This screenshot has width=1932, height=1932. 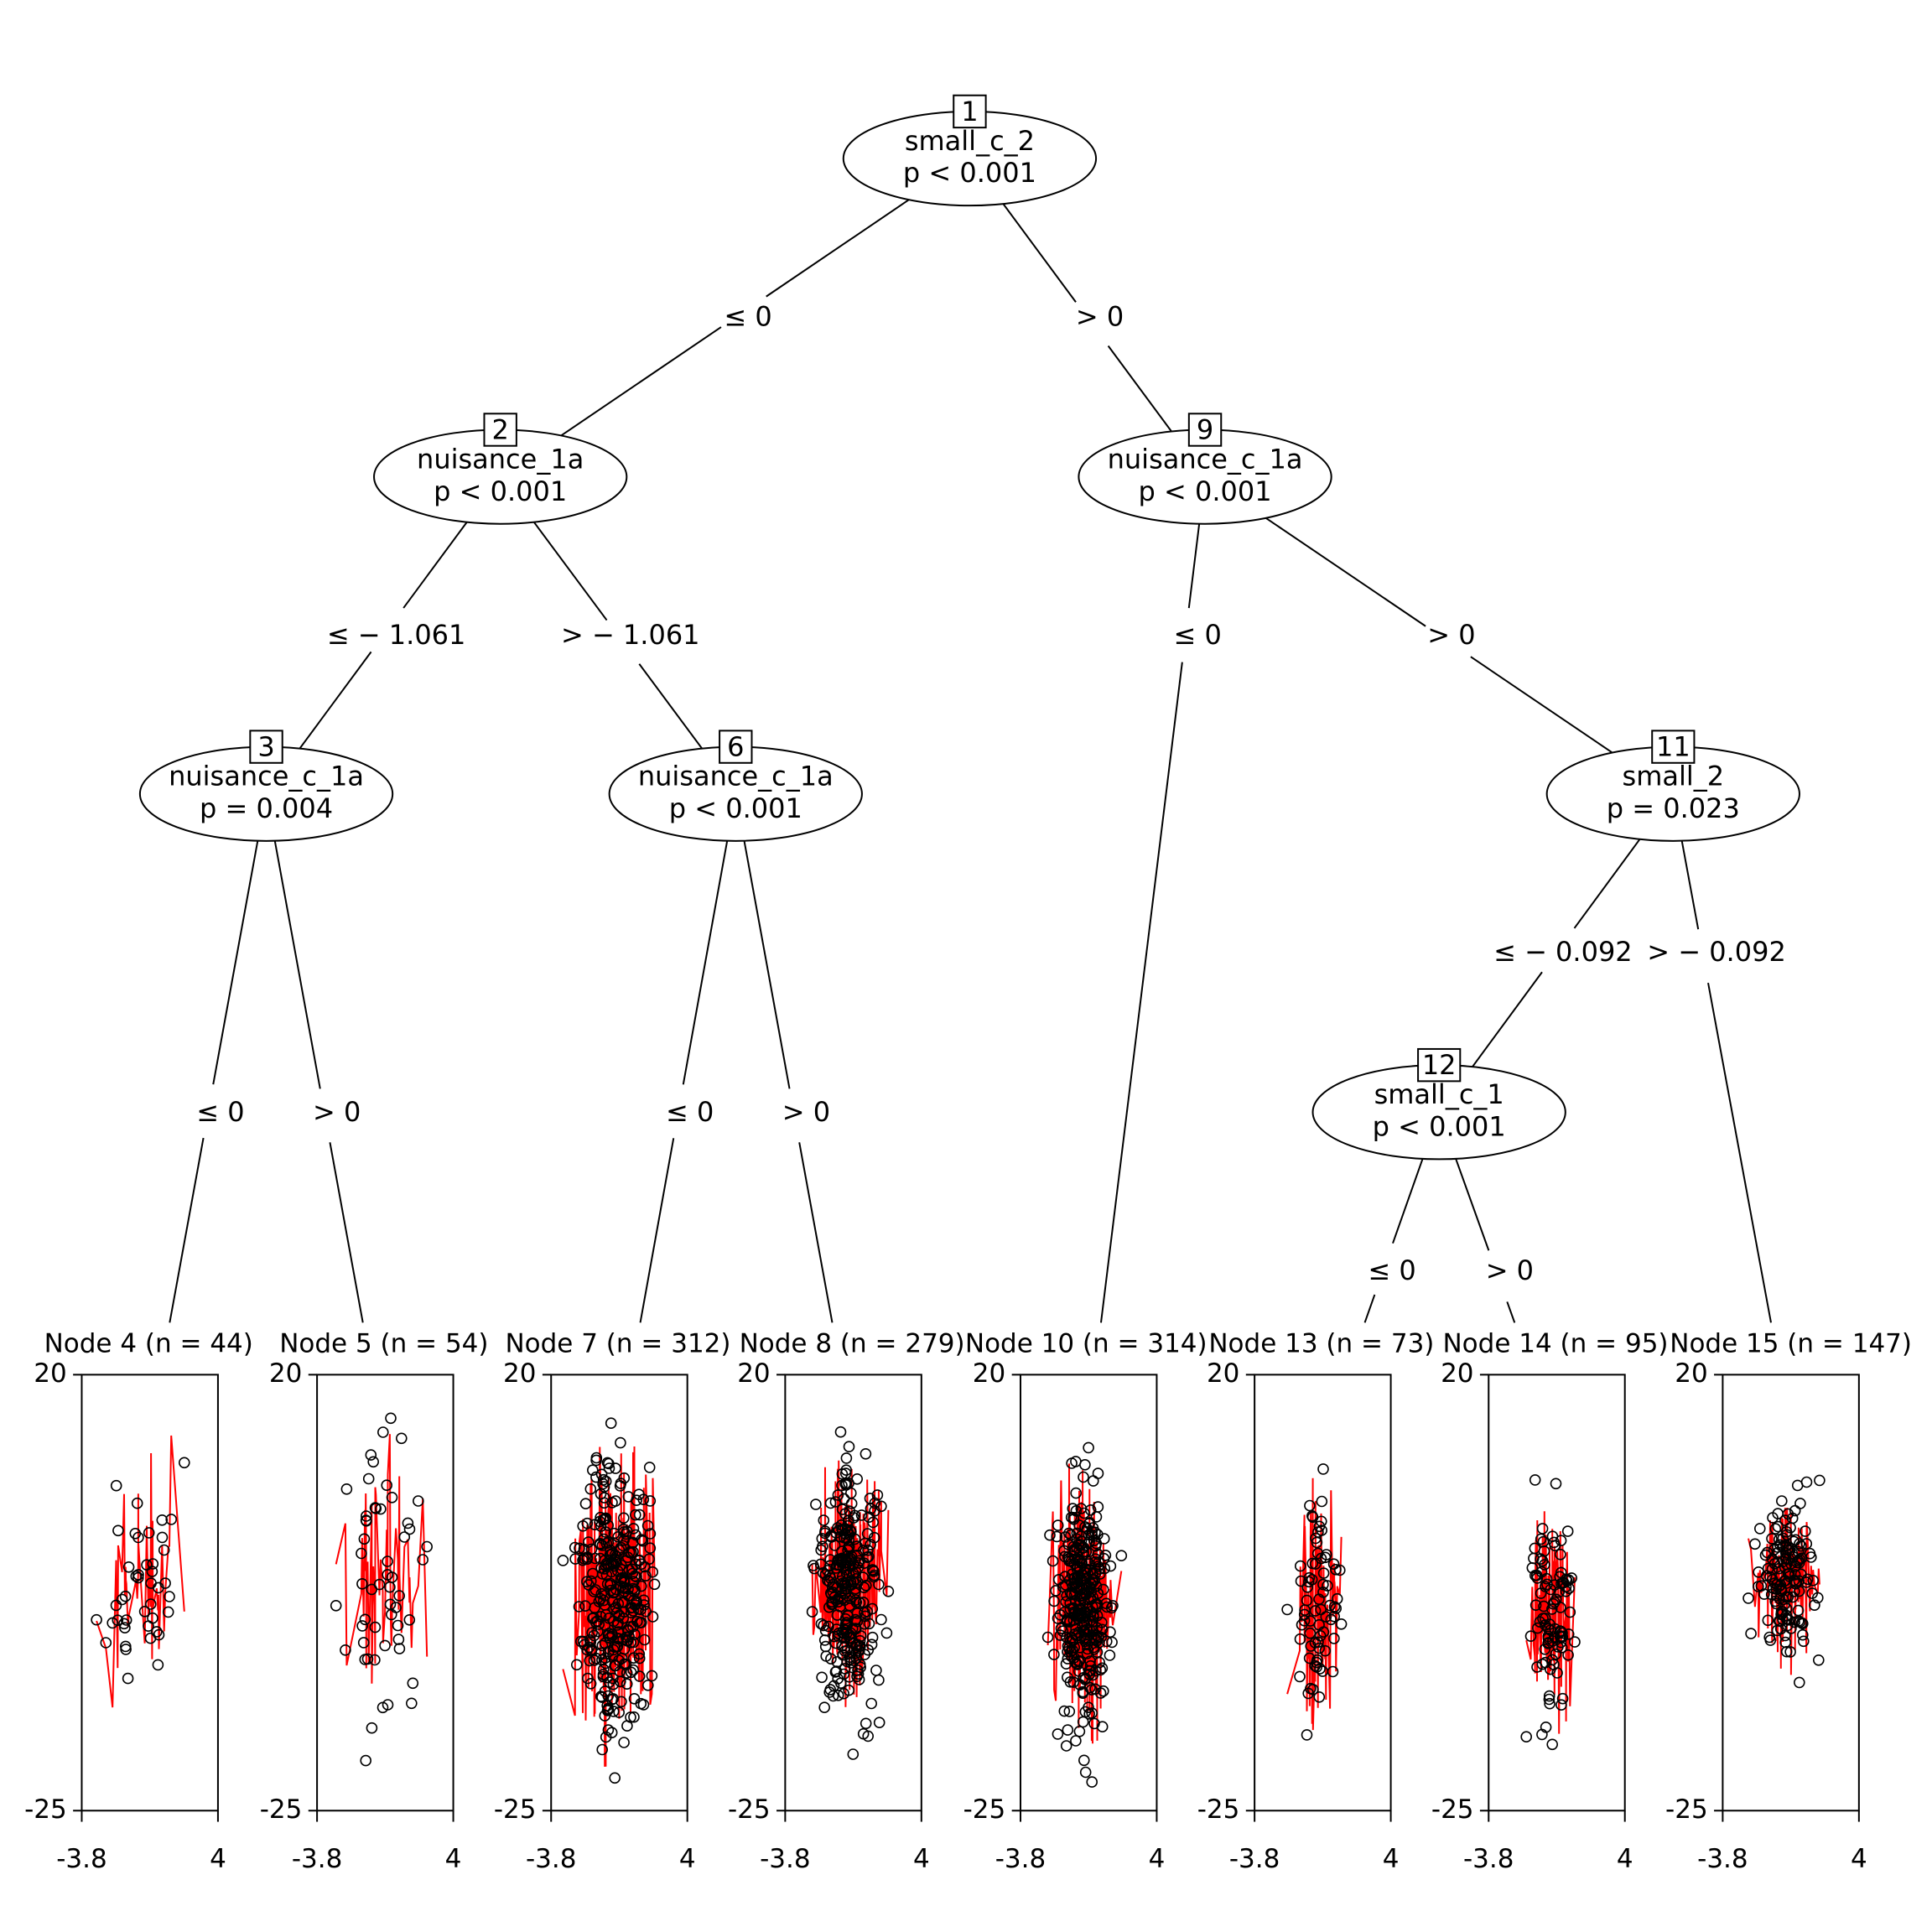 What do you see at coordinates (149, 1593) in the screenshot?
I see `panel-frame` at bounding box center [149, 1593].